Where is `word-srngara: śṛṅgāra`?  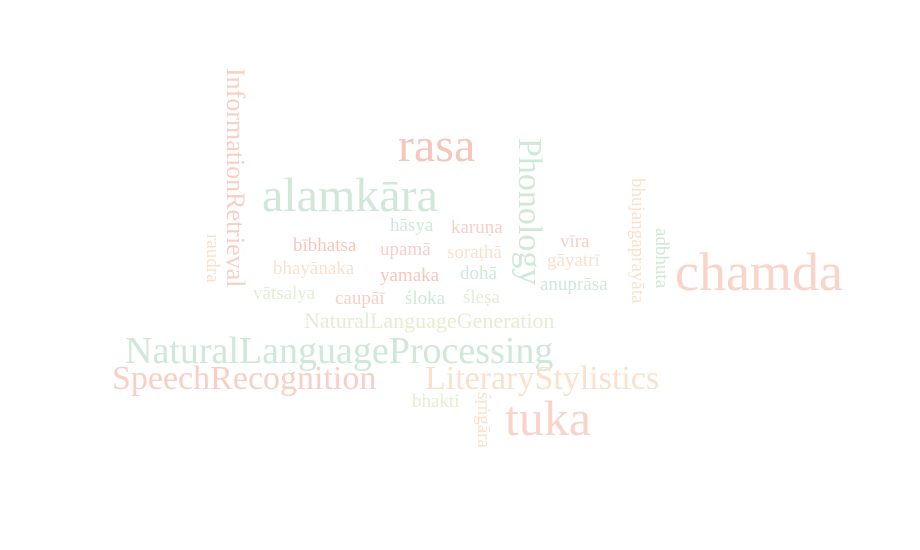 word-srngara: śṛṅgāra is located at coordinates (483, 420).